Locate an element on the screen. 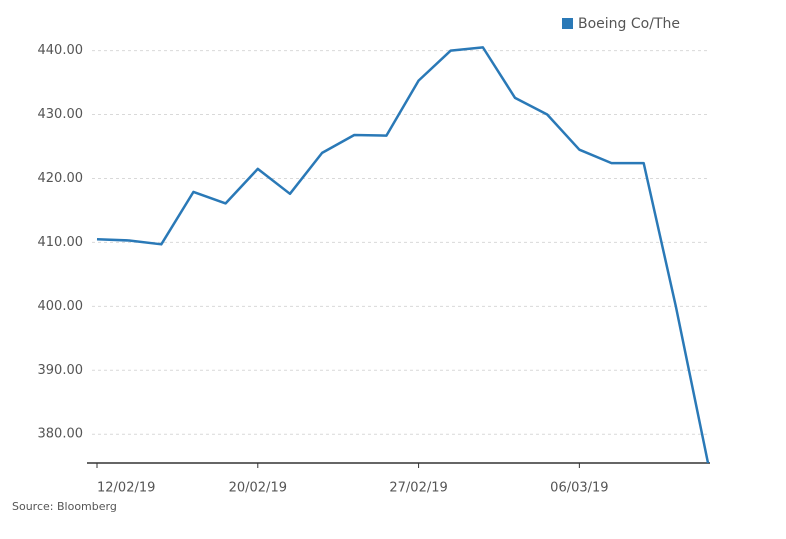 This screenshot has width=786, height=539. y-tick-label: 400.00 is located at coordinates (61, 306).